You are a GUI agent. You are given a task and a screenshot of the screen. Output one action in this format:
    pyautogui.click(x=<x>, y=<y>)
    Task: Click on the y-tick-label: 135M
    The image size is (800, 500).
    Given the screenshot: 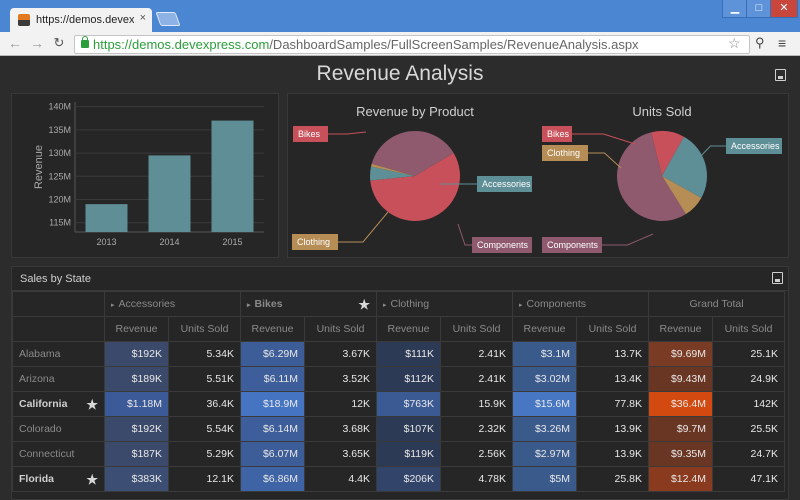 What is the action you would take?
    pyautogui.click(x=59, y=130)
    